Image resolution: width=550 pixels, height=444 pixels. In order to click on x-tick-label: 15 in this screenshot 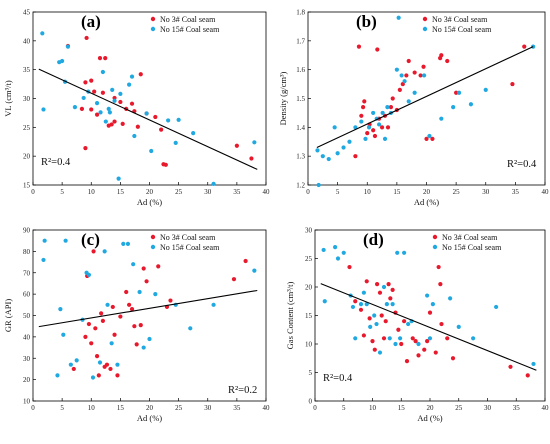, I will do `click(121, 408)`.